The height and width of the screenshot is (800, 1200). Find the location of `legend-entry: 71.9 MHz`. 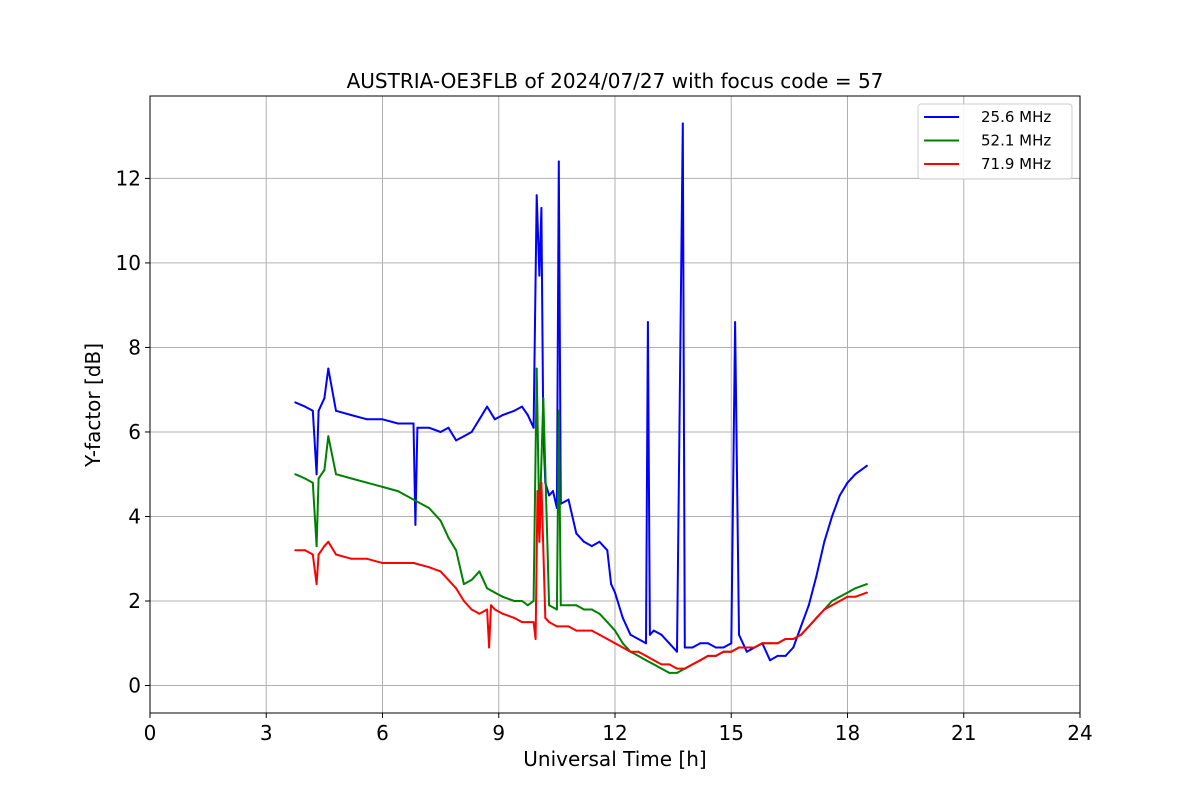

legend-entry: 71.9 MHz is located at coordinates (987, 164).